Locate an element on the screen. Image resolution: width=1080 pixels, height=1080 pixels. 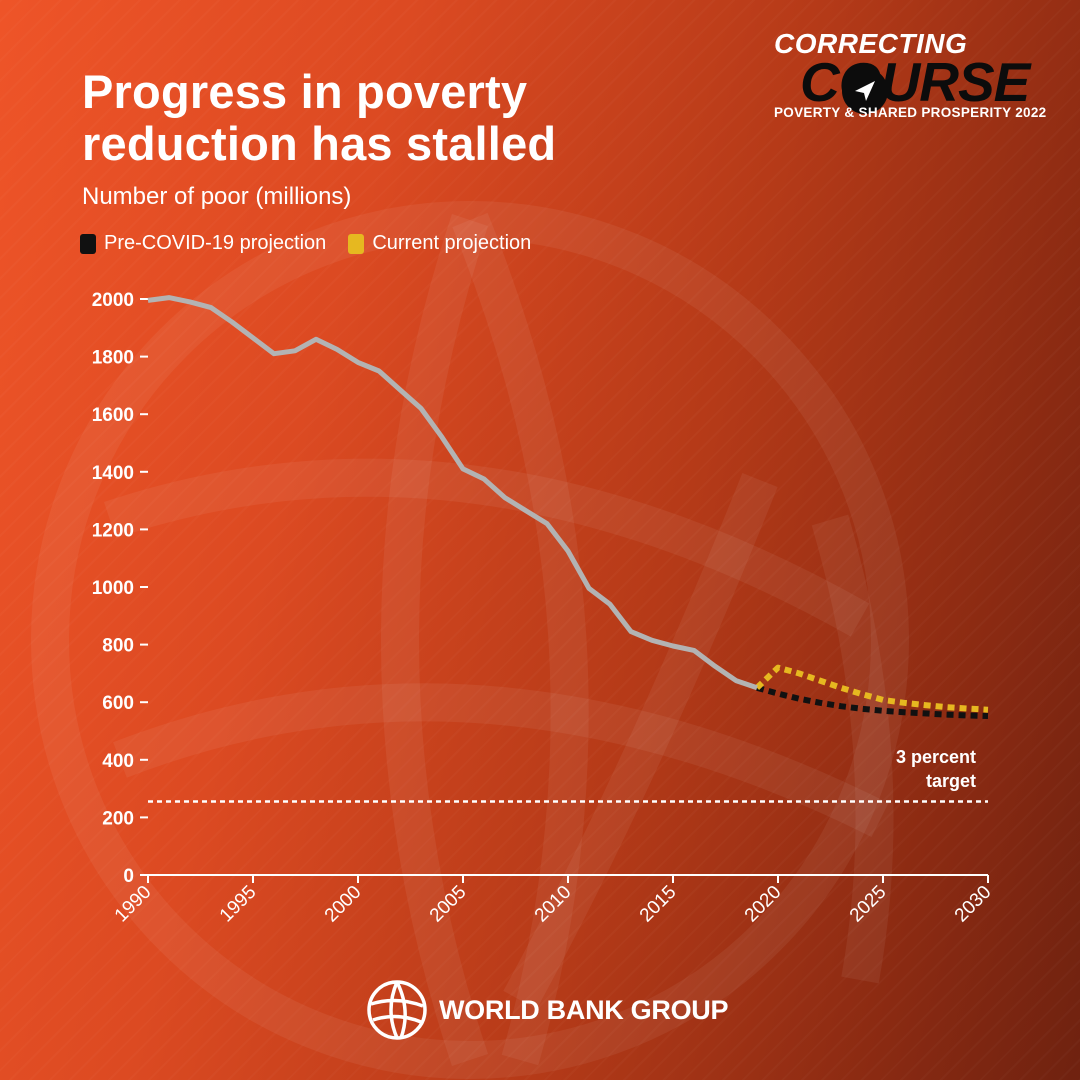
x-axis: 1990 1995 2000 2005 2010 2015 2020 2025 2030 is located at coordinates (553, 900).